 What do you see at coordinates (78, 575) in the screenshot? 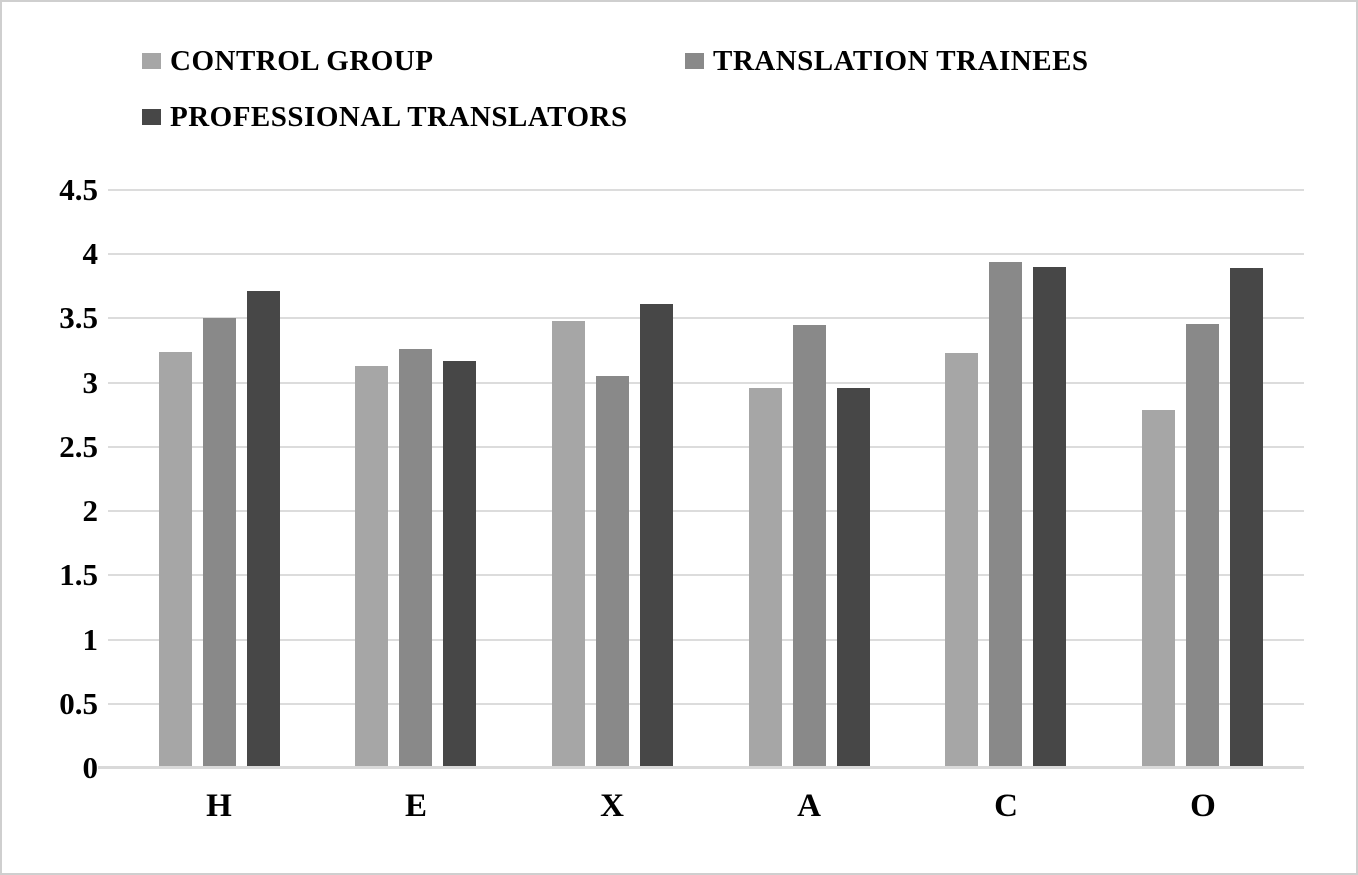
I see `y-axis-tick-label: 1.5` at bounding box center [78, 575].